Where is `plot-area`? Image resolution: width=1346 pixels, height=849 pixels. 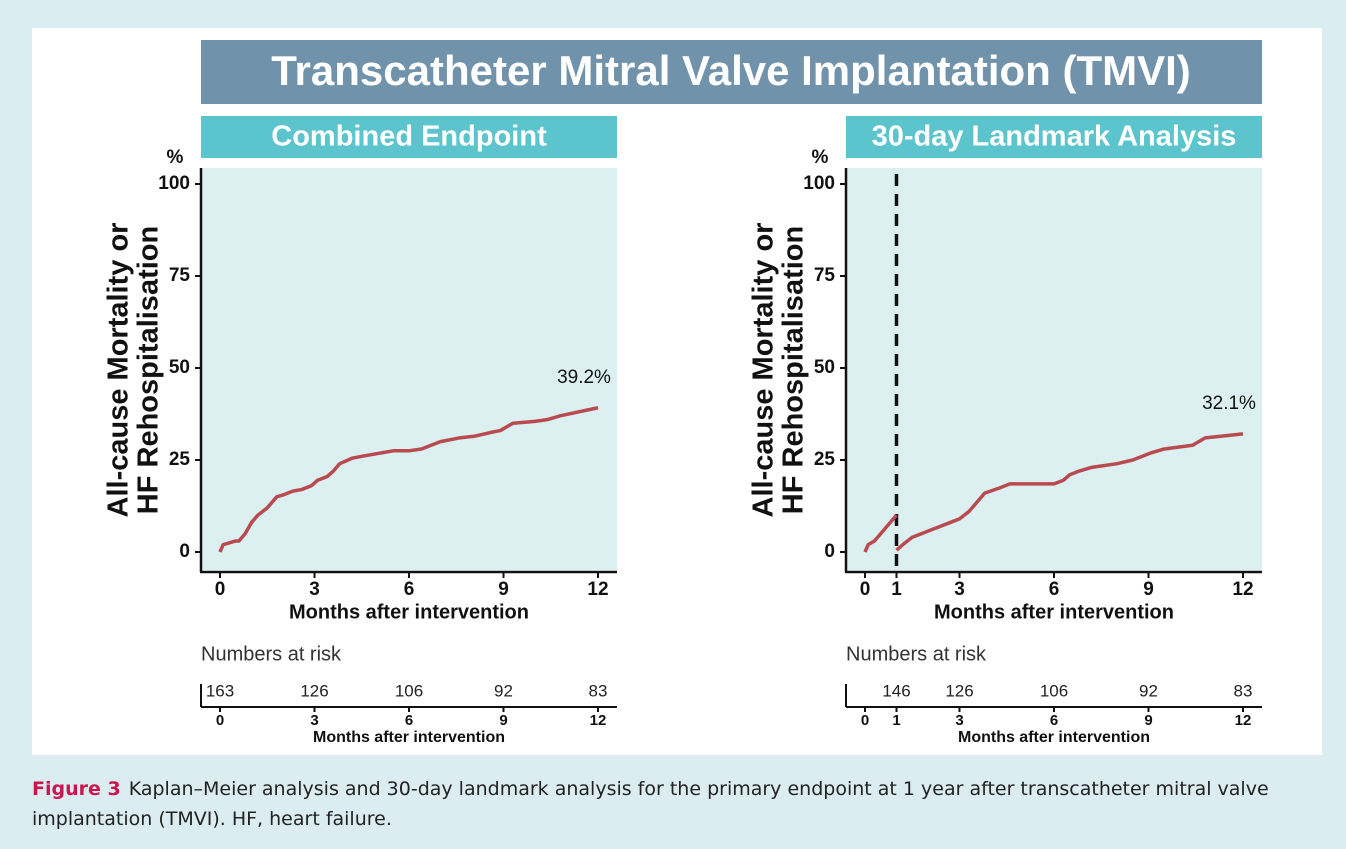 plot-area is located at coordinates (1054, 369).